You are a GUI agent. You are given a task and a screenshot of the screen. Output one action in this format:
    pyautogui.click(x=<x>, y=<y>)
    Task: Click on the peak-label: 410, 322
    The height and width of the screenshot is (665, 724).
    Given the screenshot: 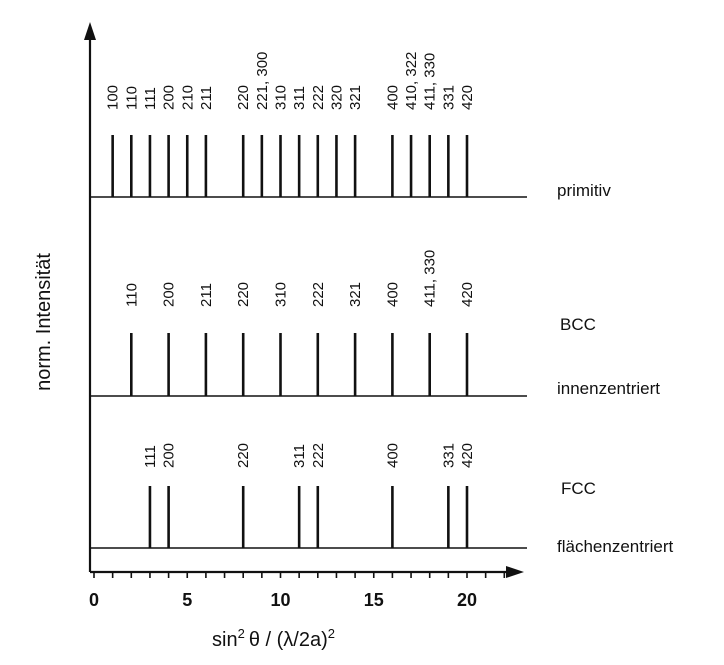 What is the action you would take?
    pyautogui.click(x=411, y=81)
    